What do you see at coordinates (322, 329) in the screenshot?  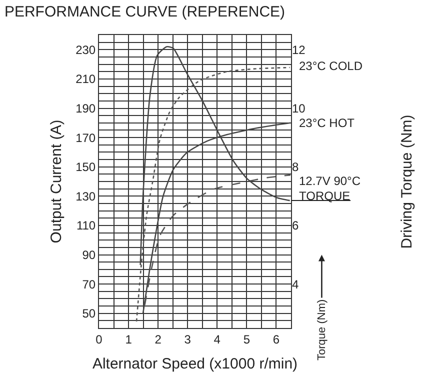 I see `text: Torque (Nm)` at bounding box center [322, 329].